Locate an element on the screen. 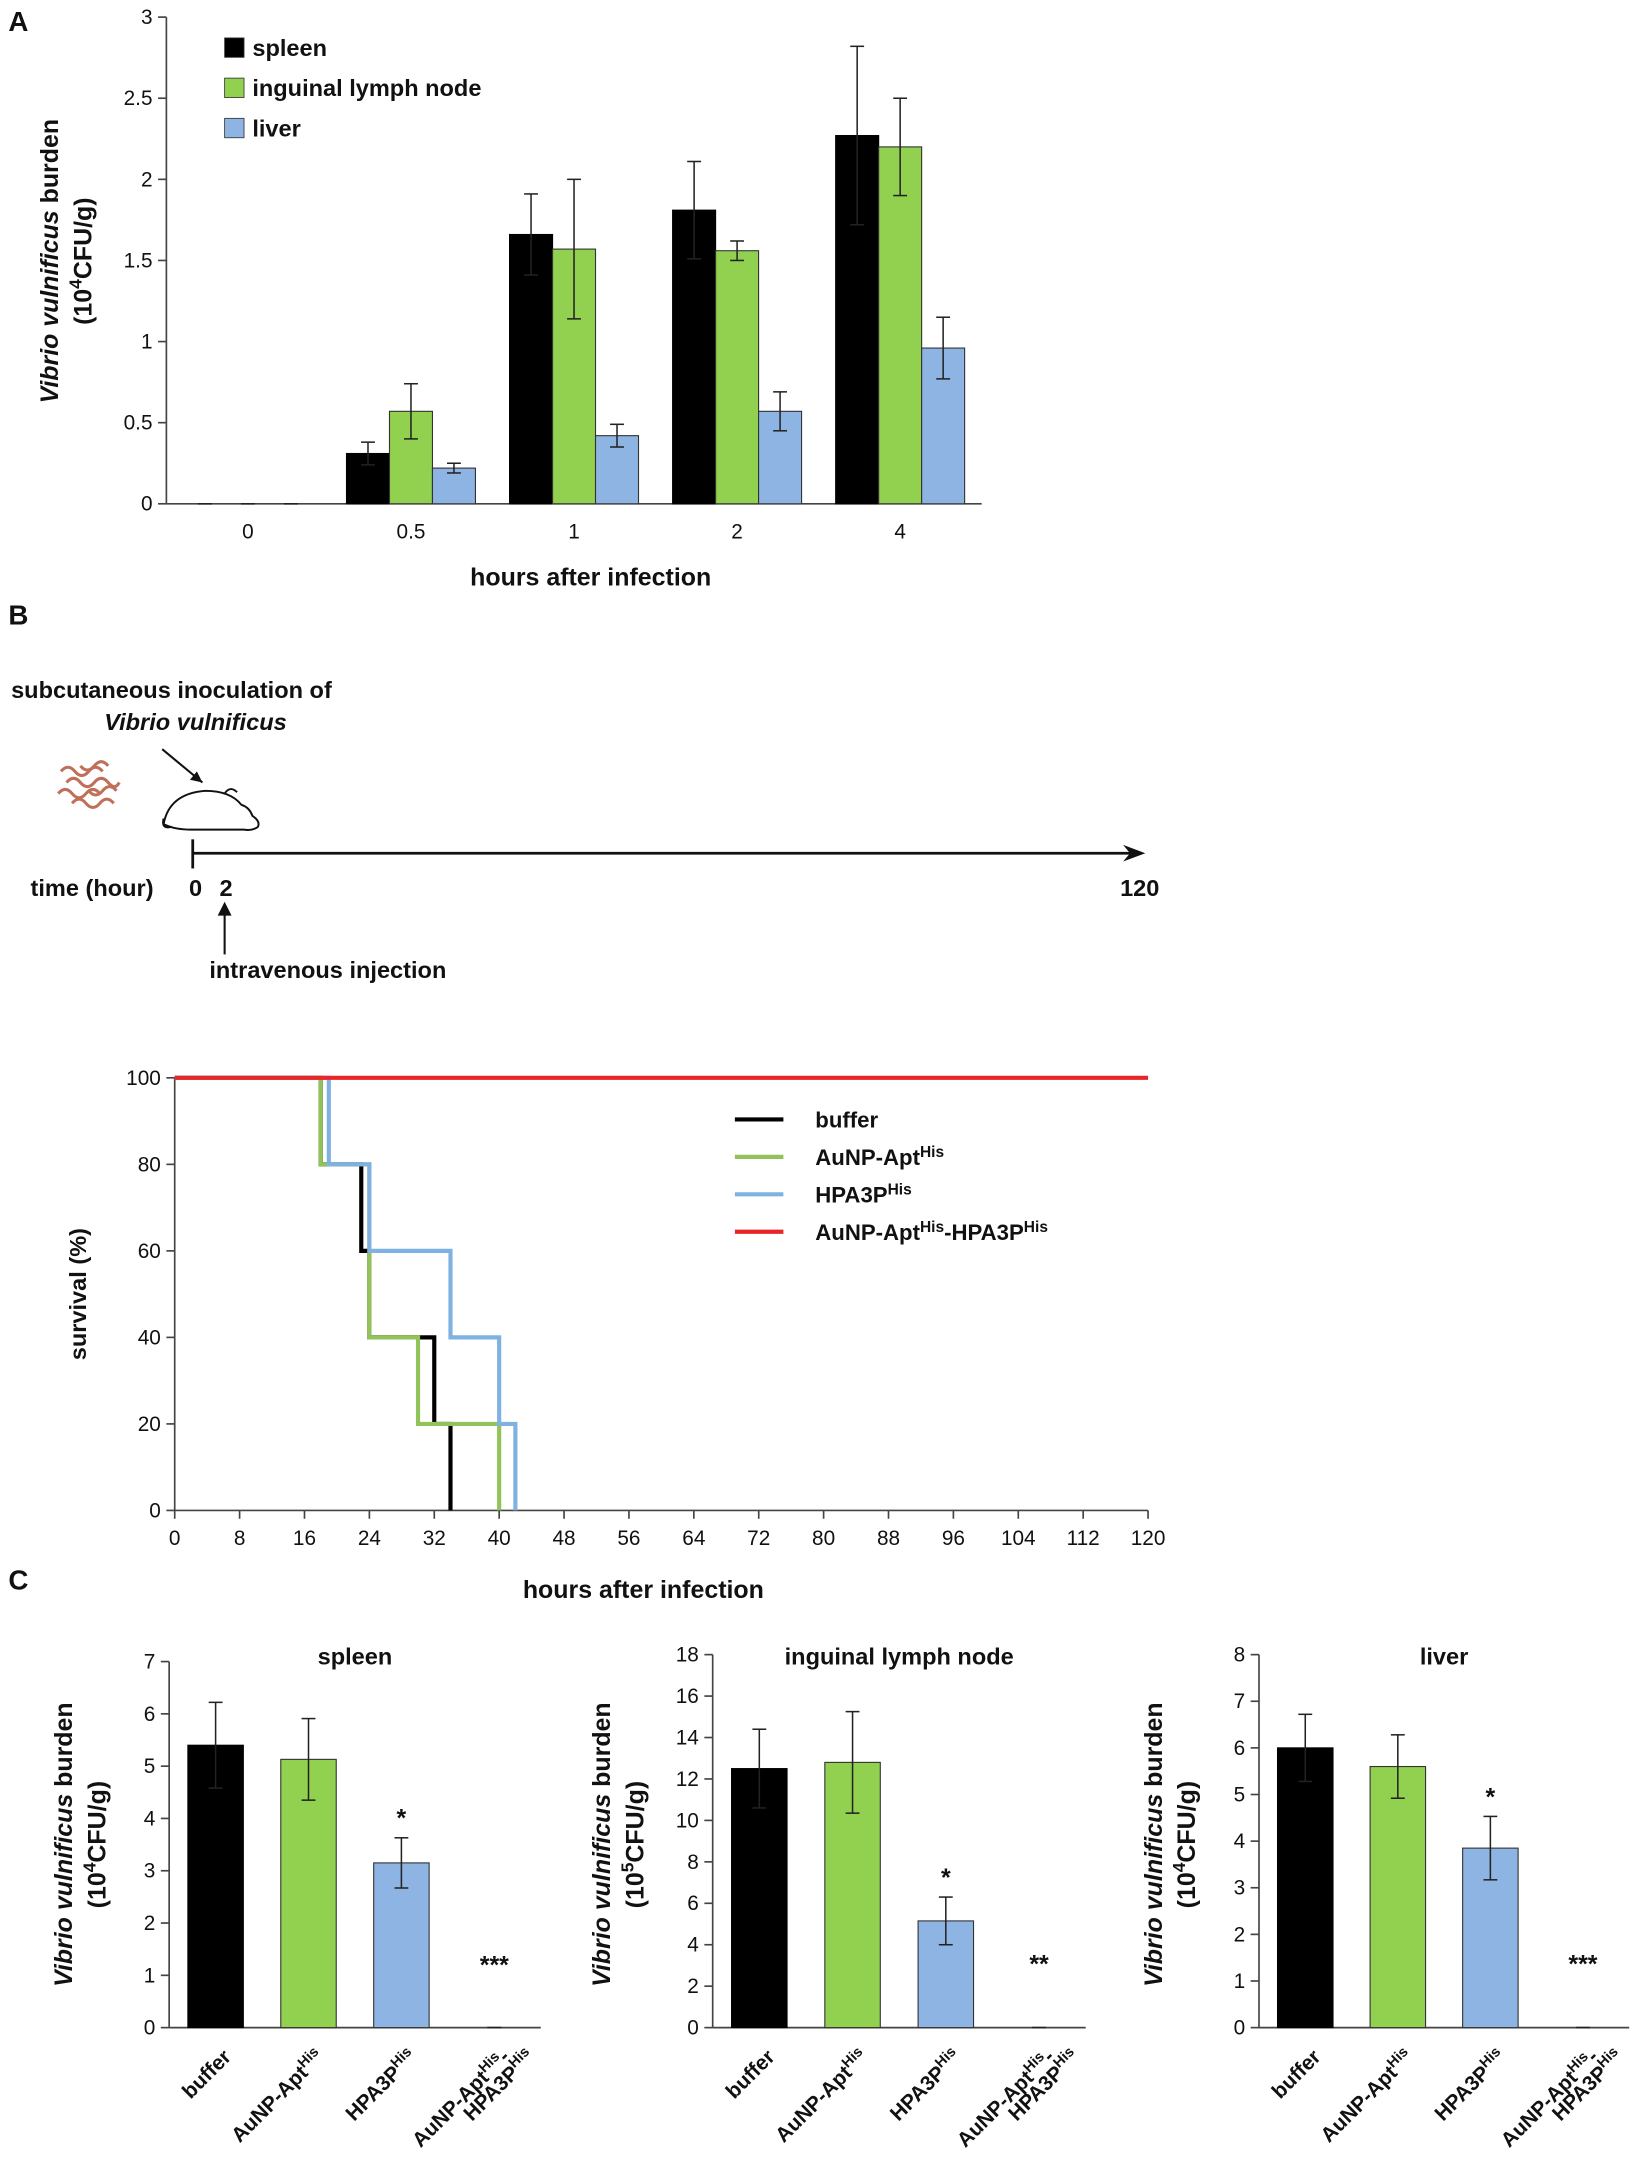  x-tick-label: 4 is located at coordinates (900, 531).